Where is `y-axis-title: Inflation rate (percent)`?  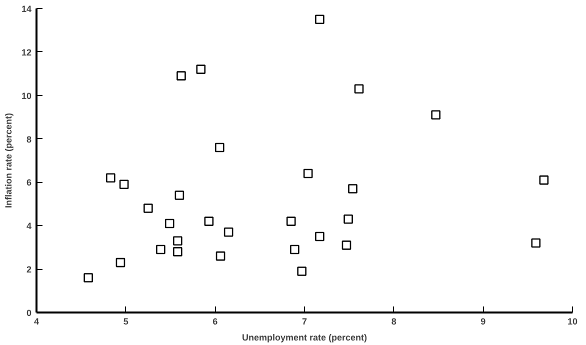
y-axis-title: Inflation rate (percent) is located at coordinates (8, 160).